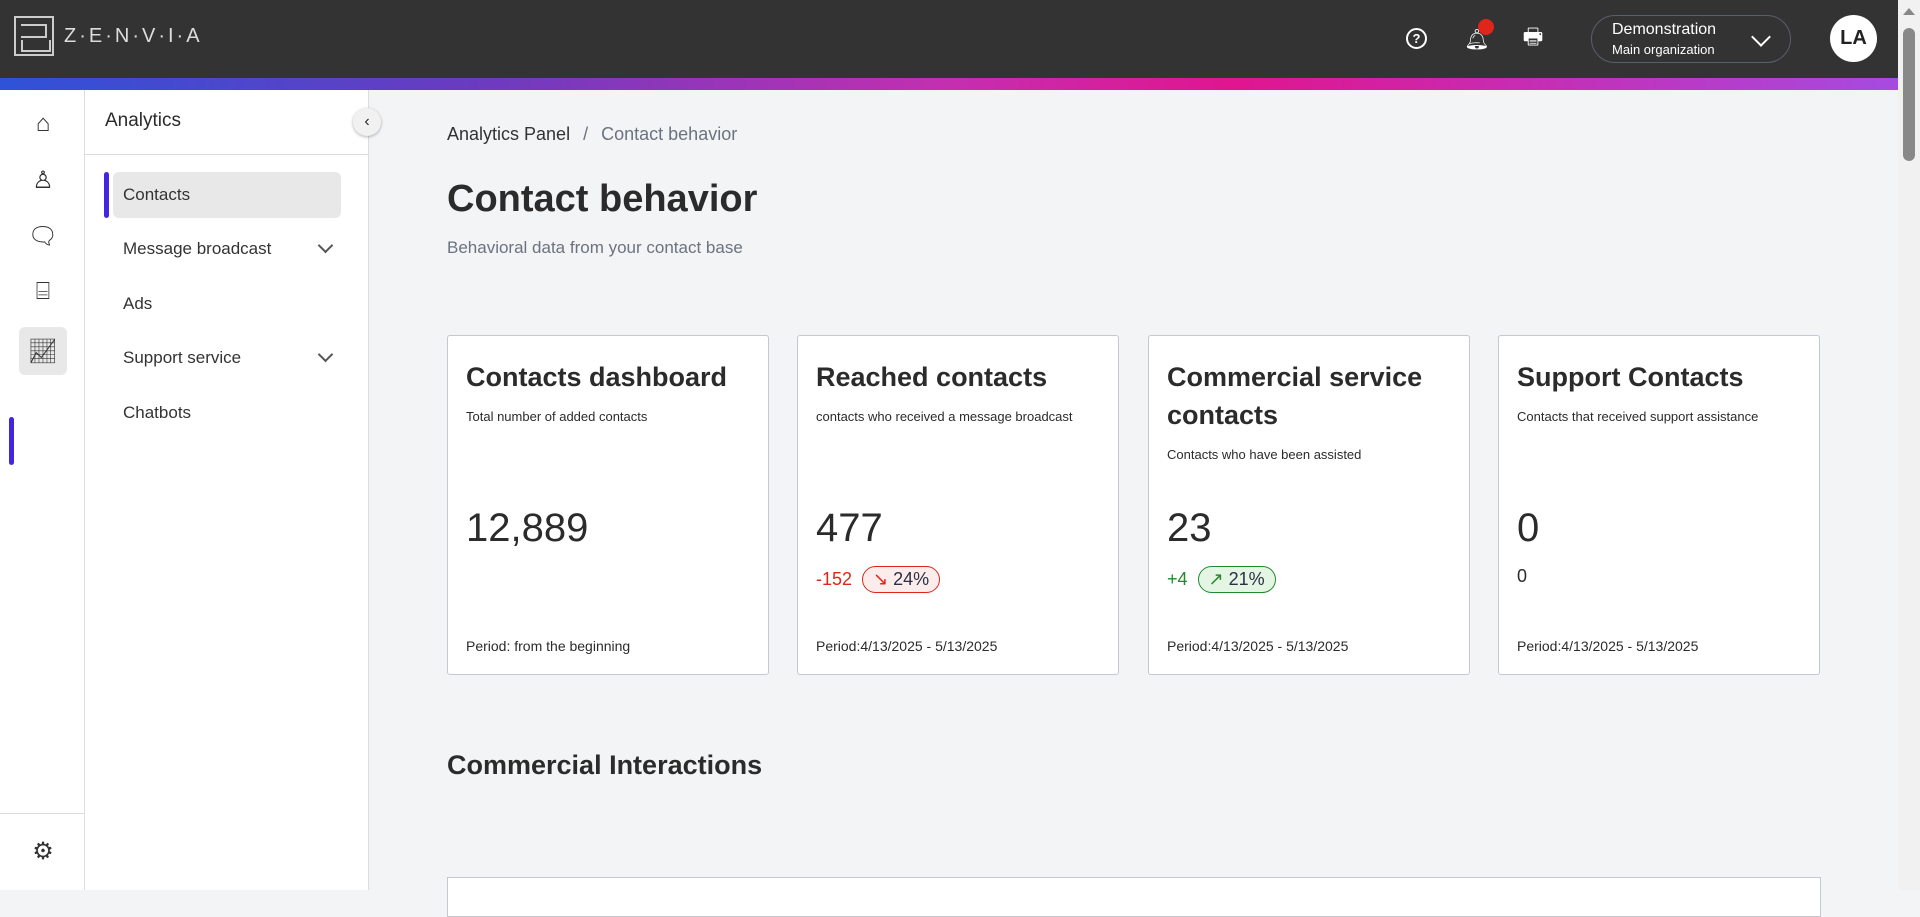 This screenshot has width=1920, height=917. I want to click on sidebar-item-message-broadcast: Message broadcast, so click(227, 249).